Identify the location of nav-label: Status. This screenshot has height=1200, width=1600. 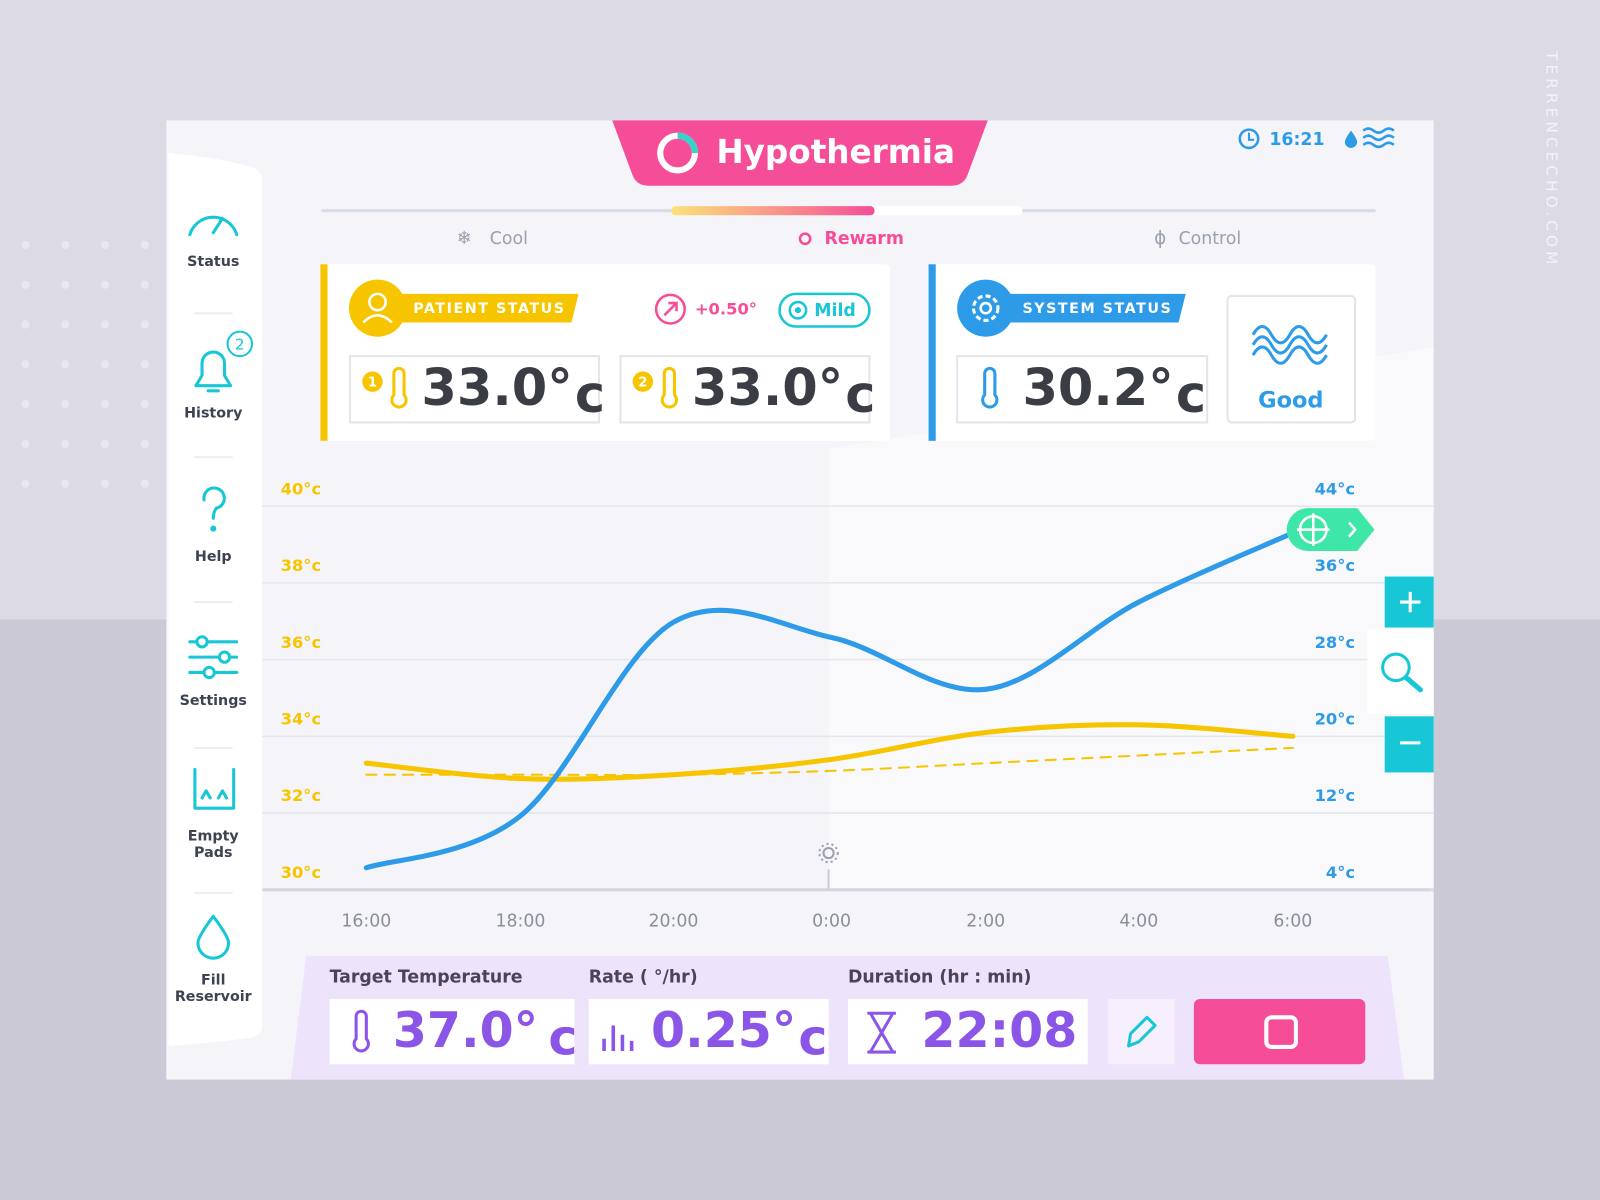
(213, 262).